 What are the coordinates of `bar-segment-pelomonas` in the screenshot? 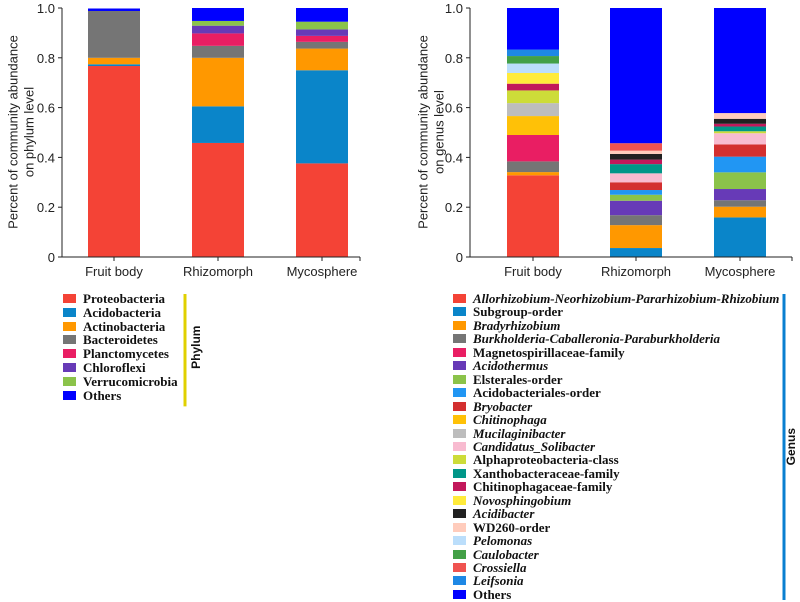 It's located at (533, 68).